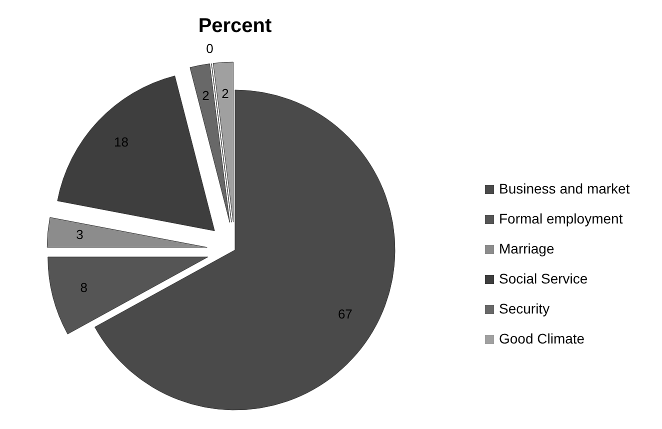 The width and height of the screenshot is (662, 429). I want to click on data-label: 18, so click(121, 142).